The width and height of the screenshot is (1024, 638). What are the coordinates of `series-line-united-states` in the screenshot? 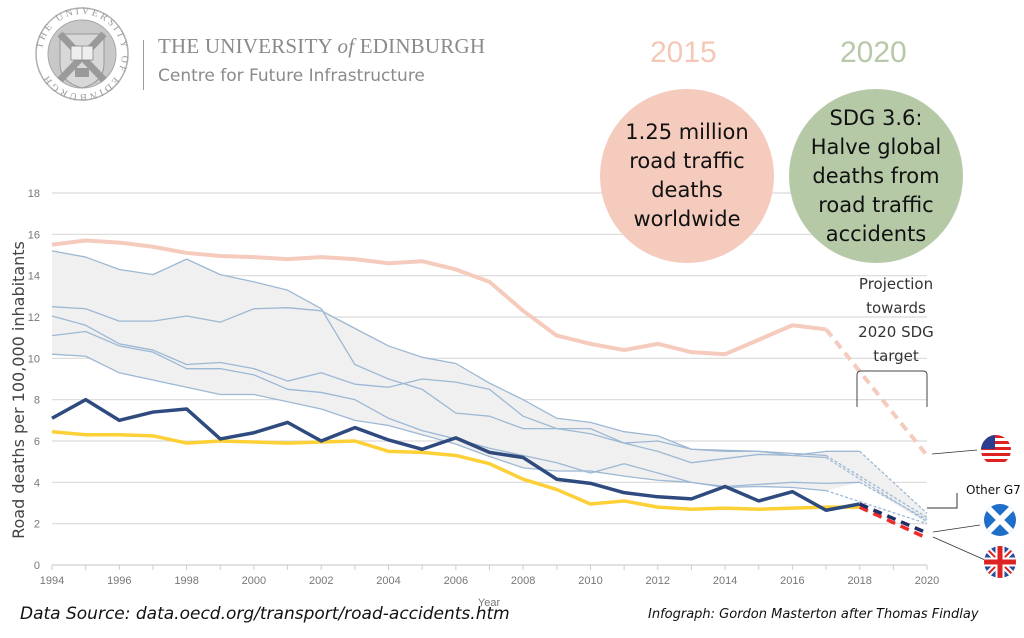 It's located at (439, 297).